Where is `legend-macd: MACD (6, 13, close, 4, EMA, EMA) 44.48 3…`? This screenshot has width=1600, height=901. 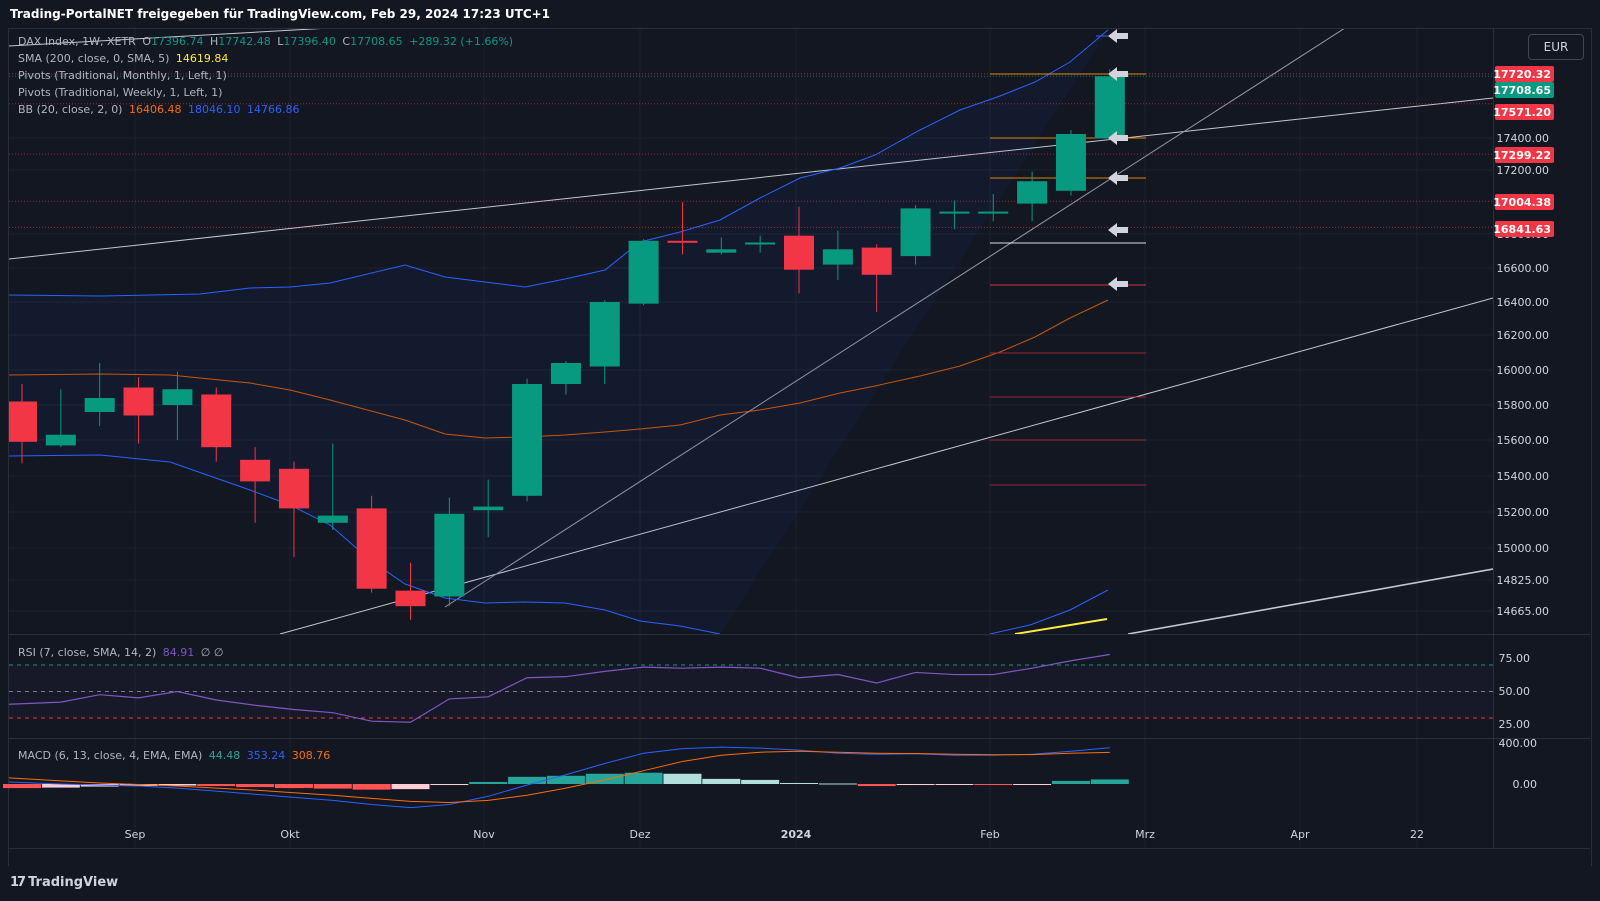 legend-macd: MACD (6, 13, close, 4, EMA, EMA) 44.48 3… is located at coordinates (175, 755).